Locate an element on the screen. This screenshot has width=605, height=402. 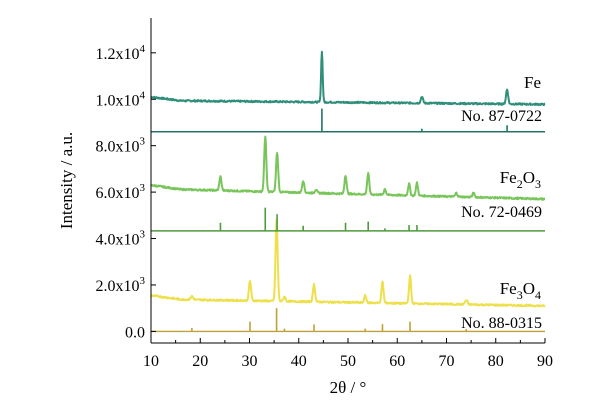
y-tick-label: 1.2x10⁴ is located at coordinates (121, 53).